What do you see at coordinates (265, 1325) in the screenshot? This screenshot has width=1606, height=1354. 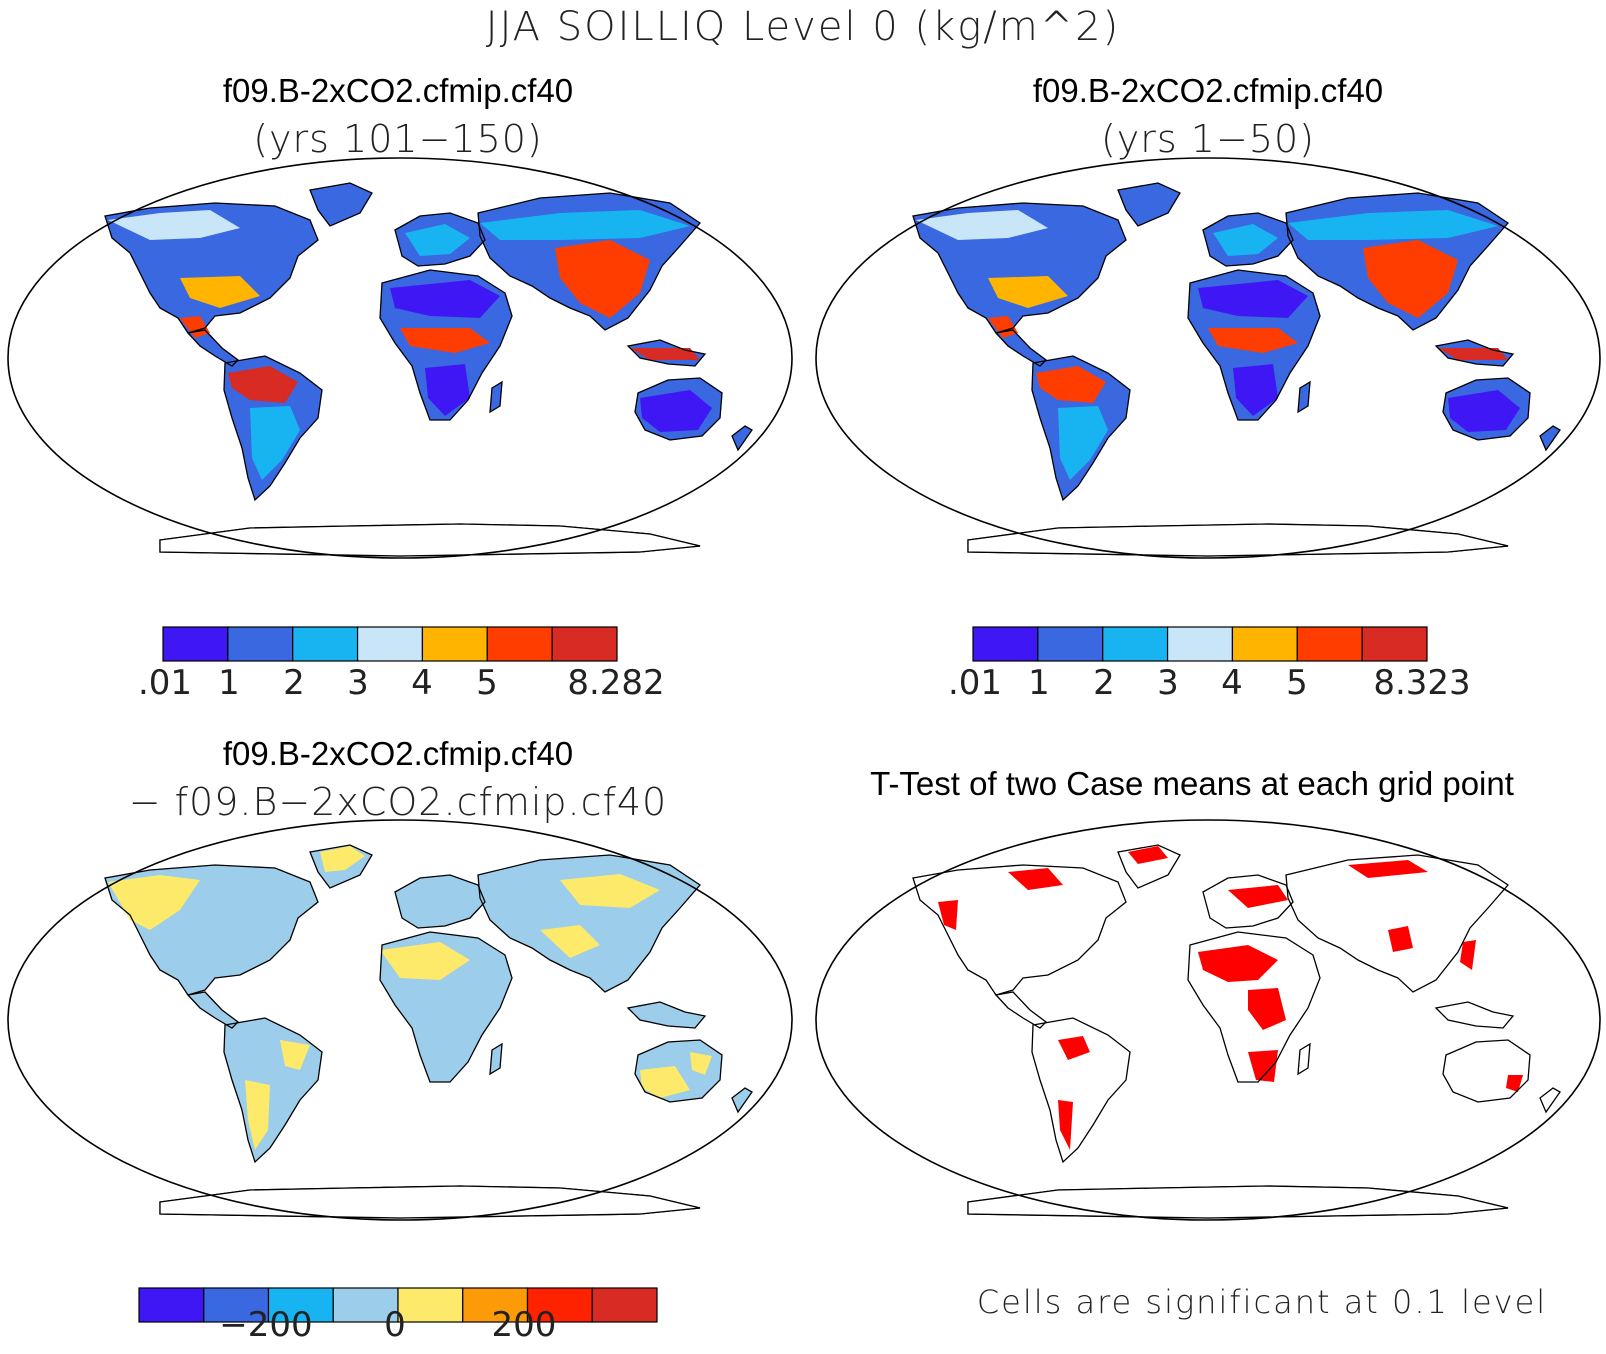 I see `colorbar-tick-label: −200` at bounding box center [265, 1325].